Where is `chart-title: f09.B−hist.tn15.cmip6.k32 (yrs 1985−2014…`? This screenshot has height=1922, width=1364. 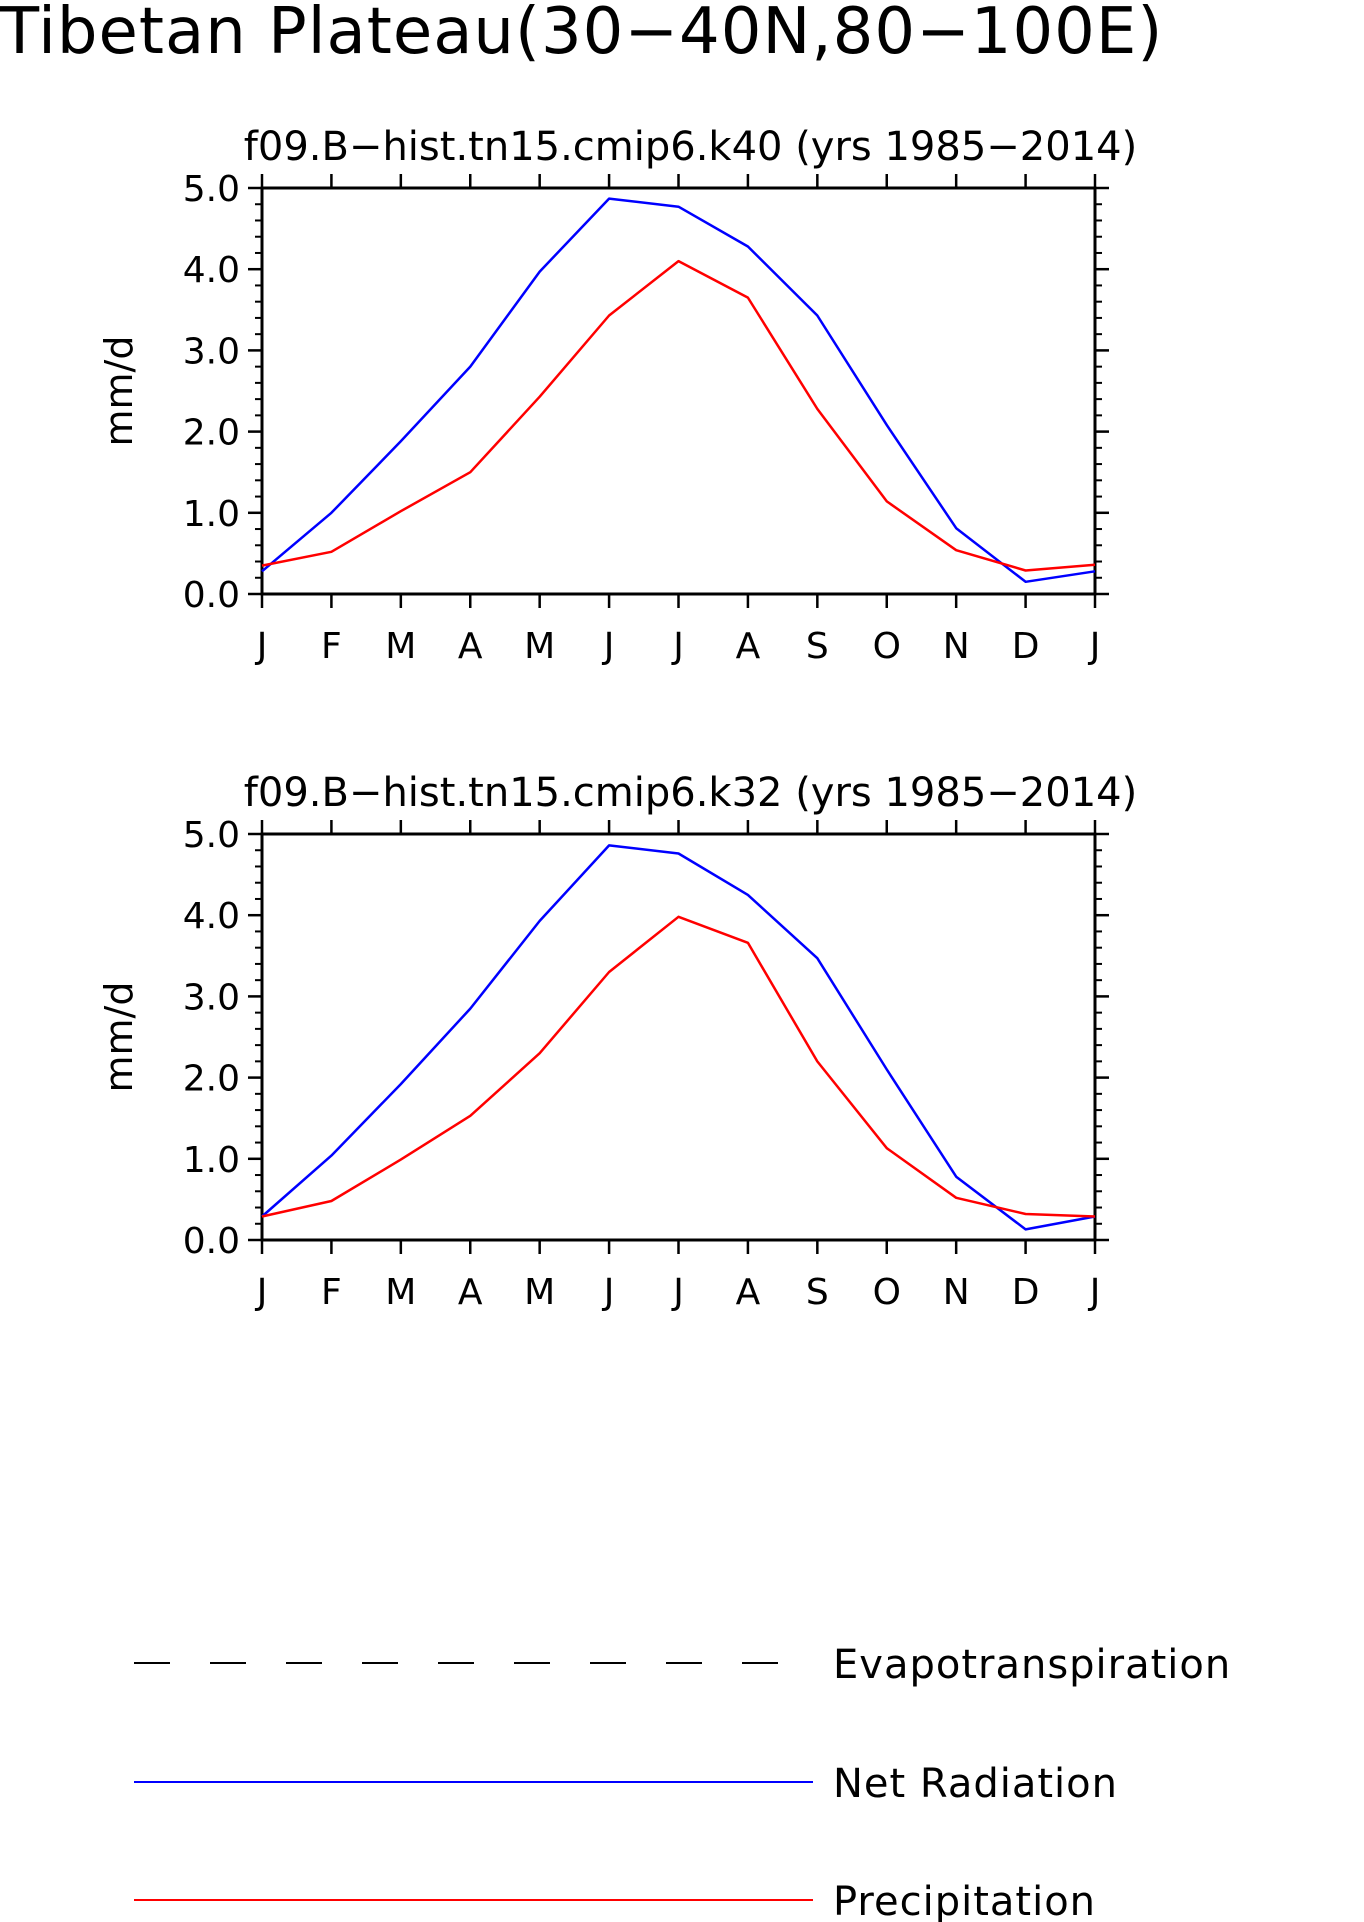
chart-title: f09.B−hist.tn15.cmip6.k32 (yrs 1985−2014… is located at coordinates (690, 793).